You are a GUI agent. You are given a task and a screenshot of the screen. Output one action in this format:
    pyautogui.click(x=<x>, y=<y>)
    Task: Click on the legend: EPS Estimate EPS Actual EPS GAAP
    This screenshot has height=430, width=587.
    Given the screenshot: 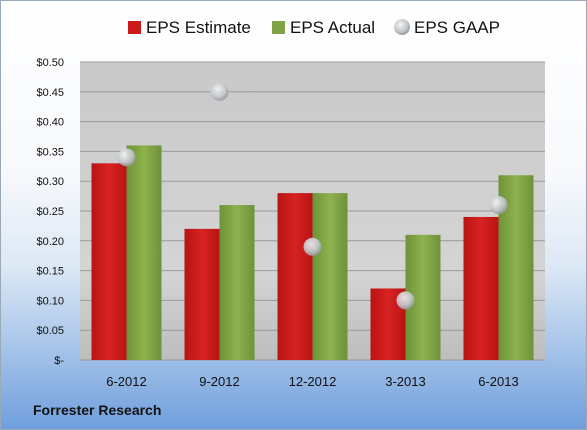 What is the action you would take?
    pyautogui.click(x=314, y=27)
    